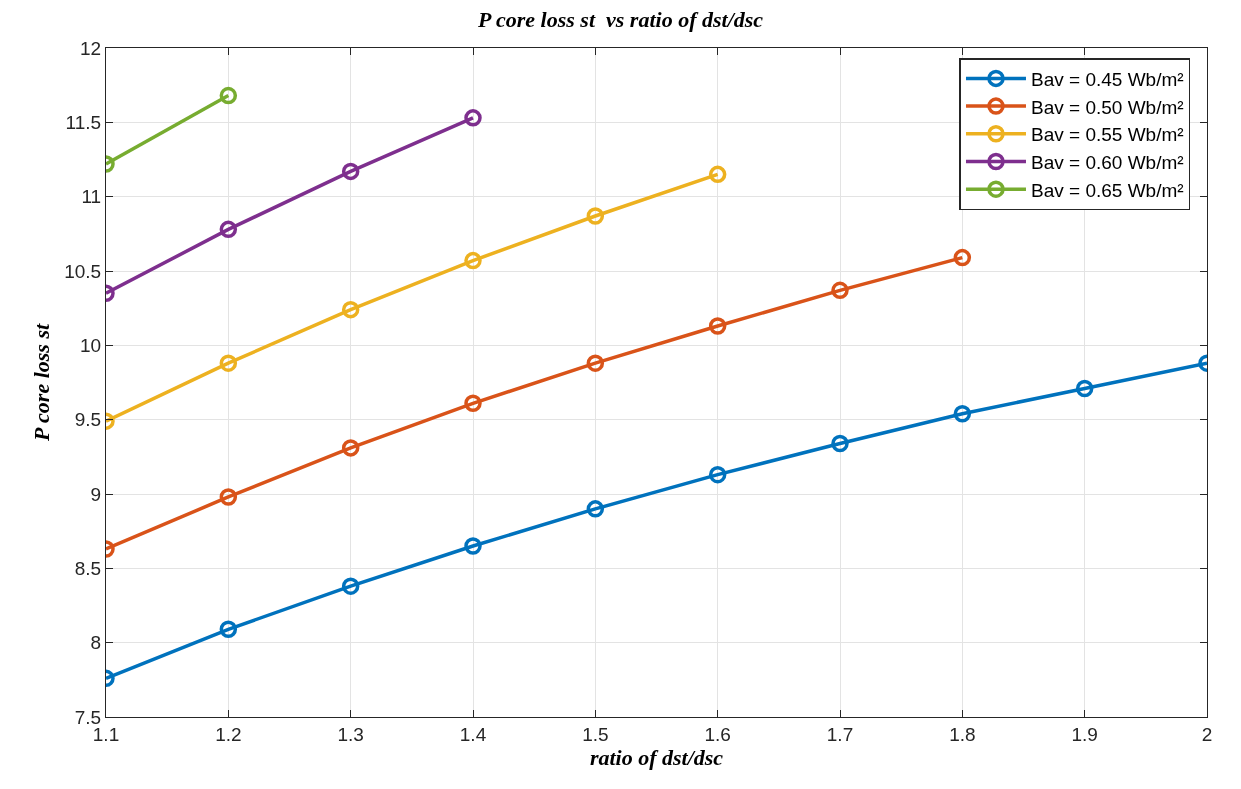  What do you see at coordinates (96, 643) in the screenshot?
I see `y-tick-label: 8` at bounding box center [96, 643].